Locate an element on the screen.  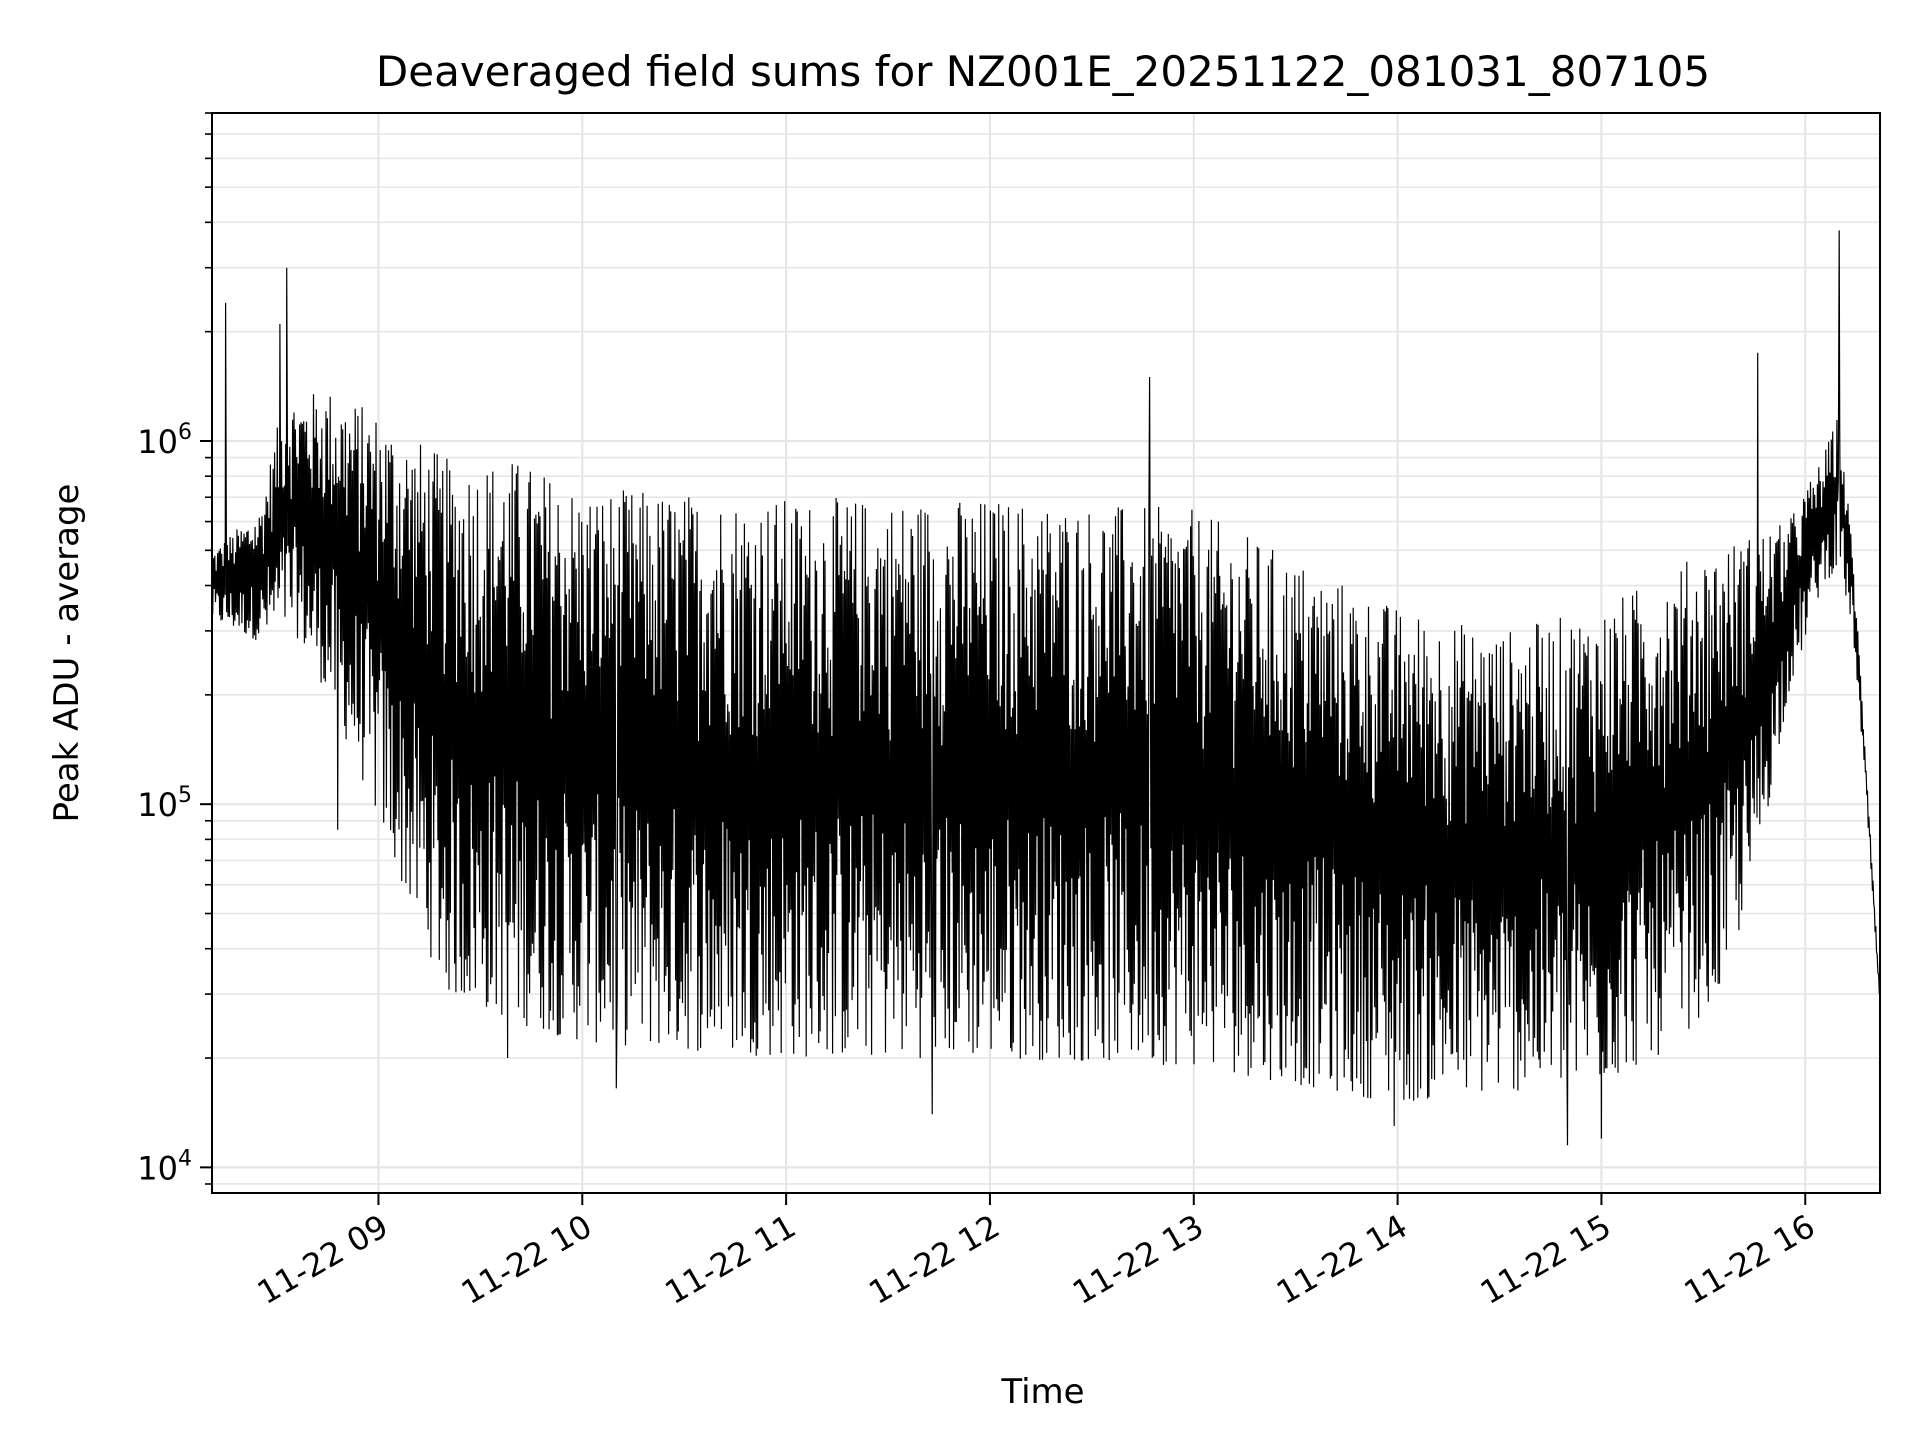
x-tick-label: 11-22 14 is located at coordinates (1342, 1259).